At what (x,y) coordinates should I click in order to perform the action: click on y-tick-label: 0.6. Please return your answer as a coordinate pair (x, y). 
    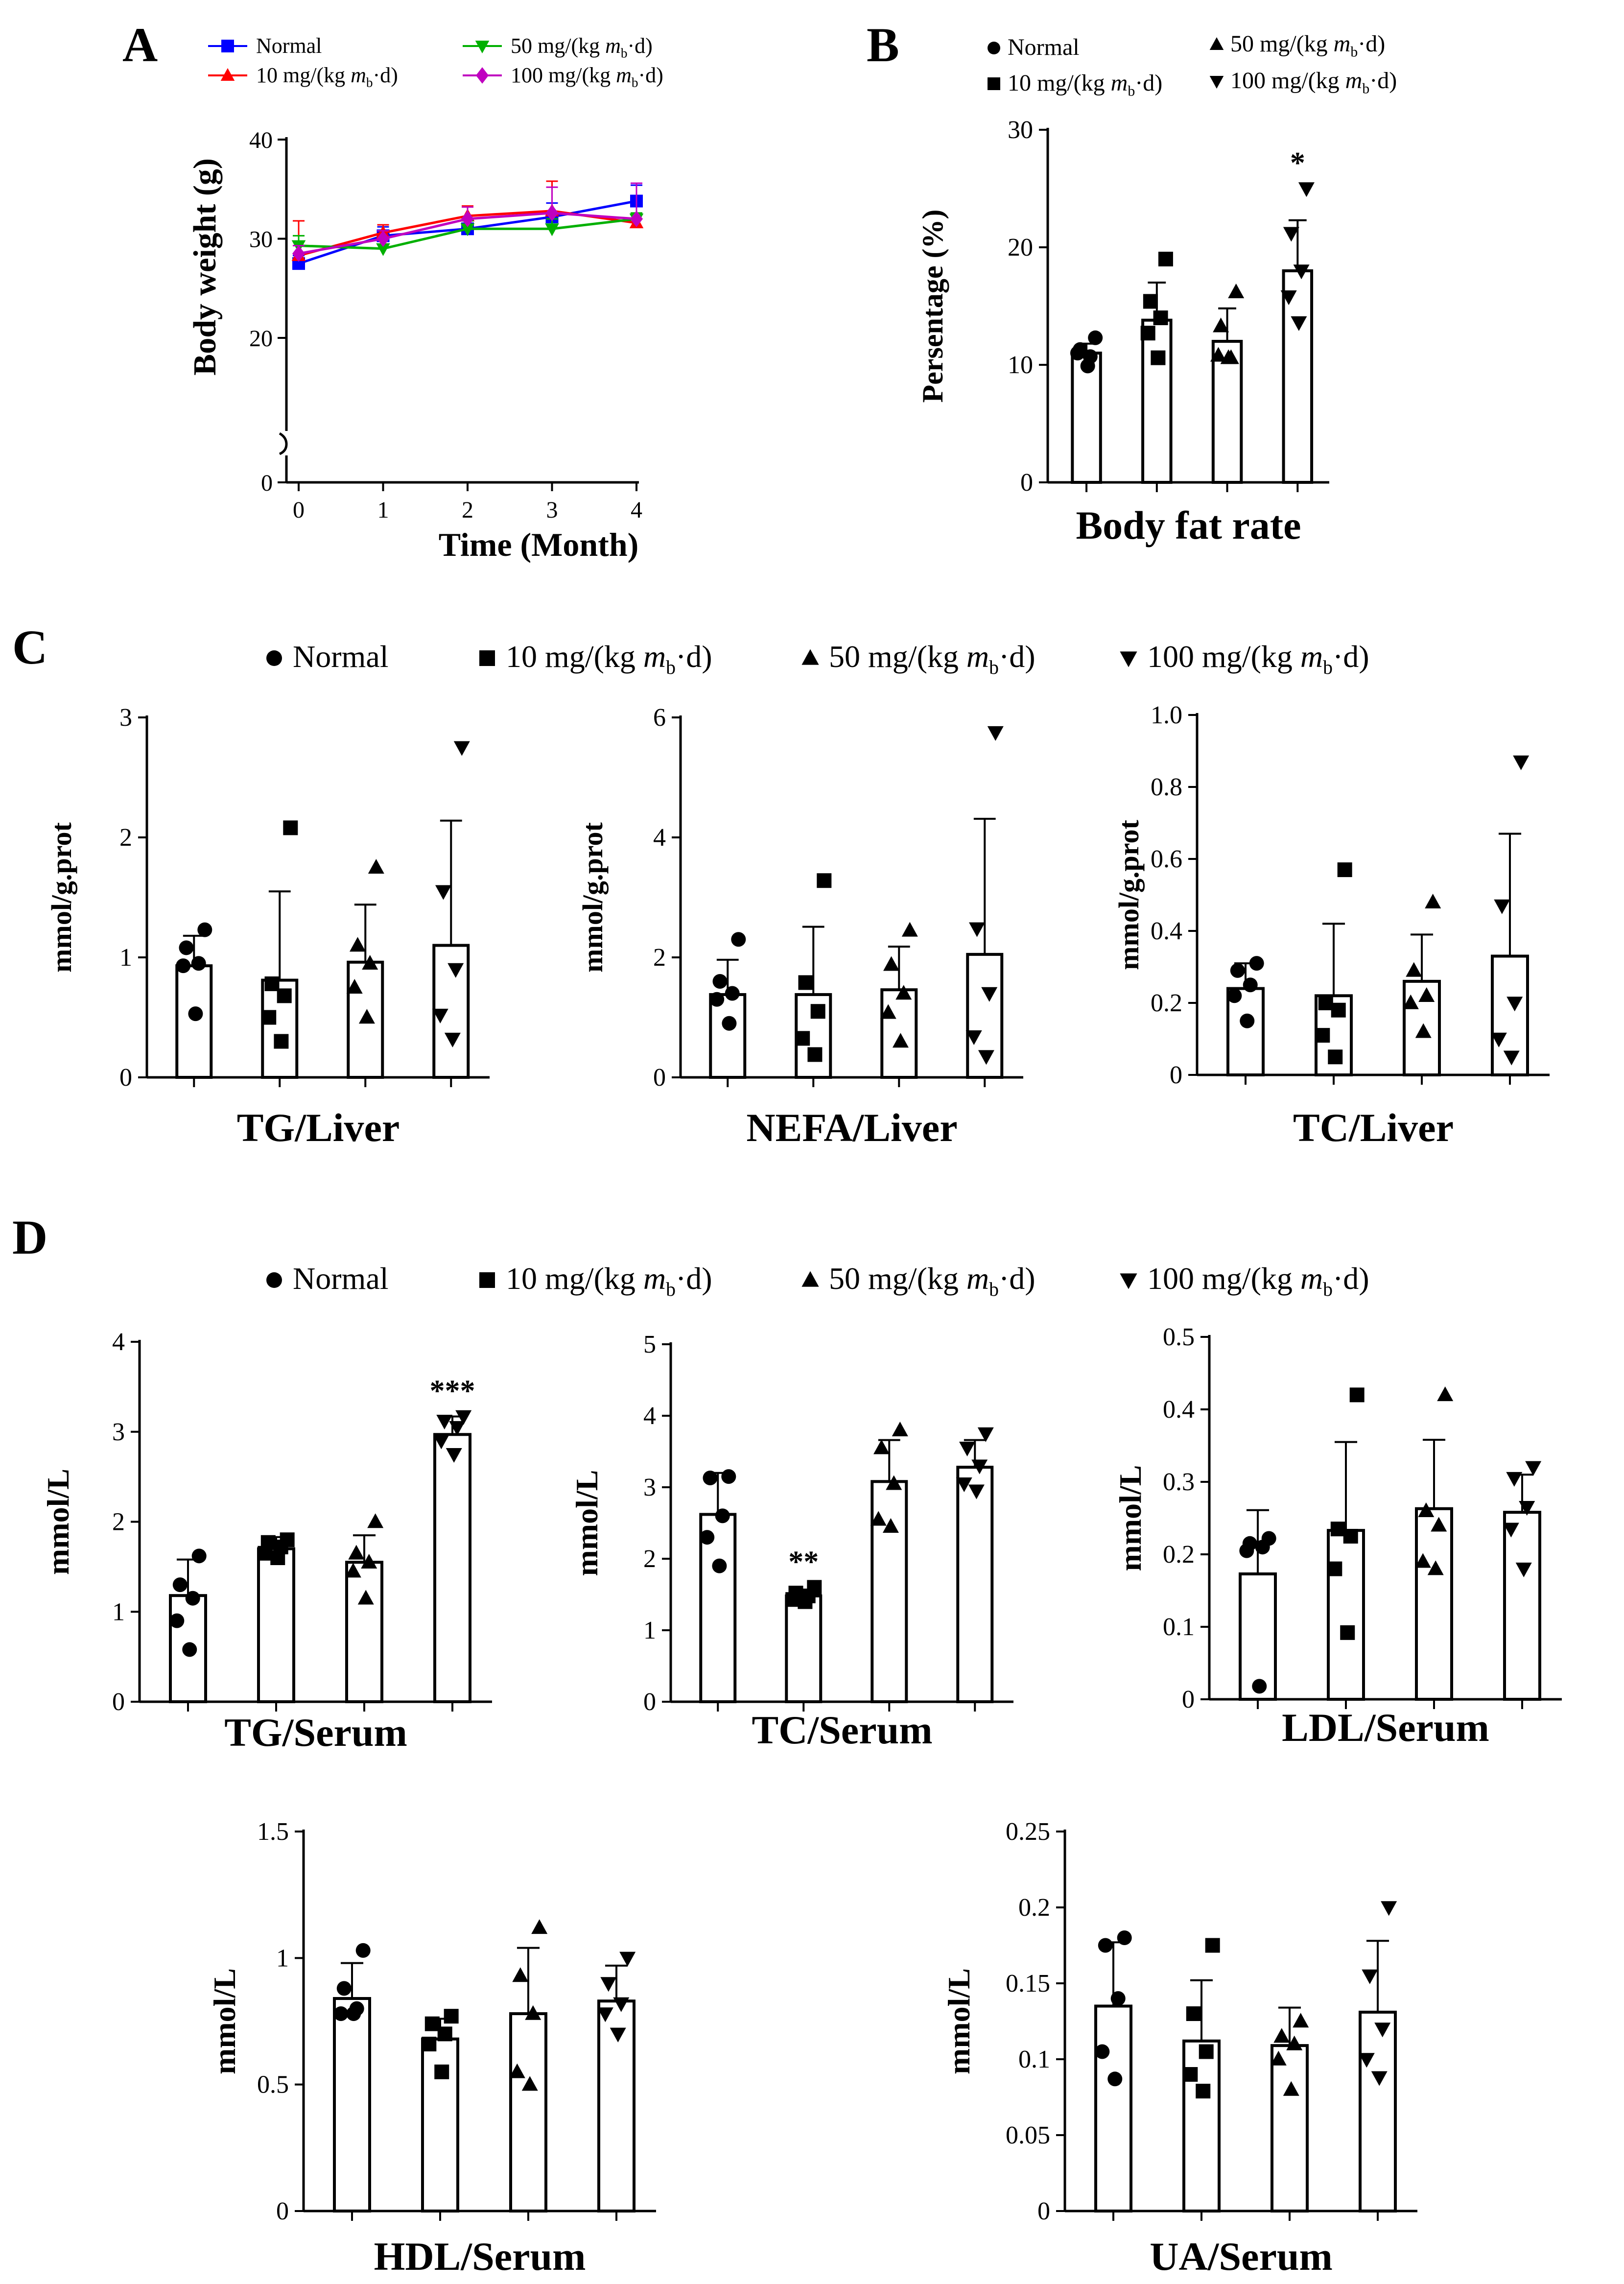
    Looking at the image, I should click on (1166, 859).